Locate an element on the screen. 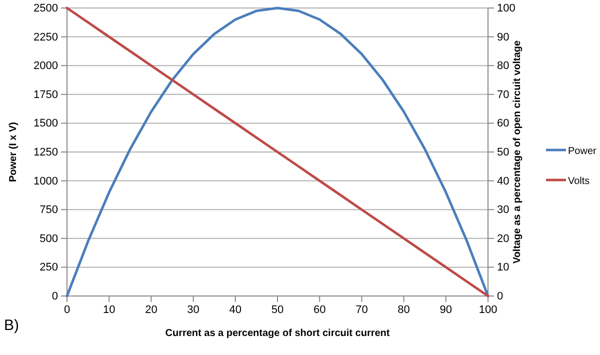 The width and height of the screenshot is (600, 355). y-tick-label: 0 is located at coordinates (55, 296).